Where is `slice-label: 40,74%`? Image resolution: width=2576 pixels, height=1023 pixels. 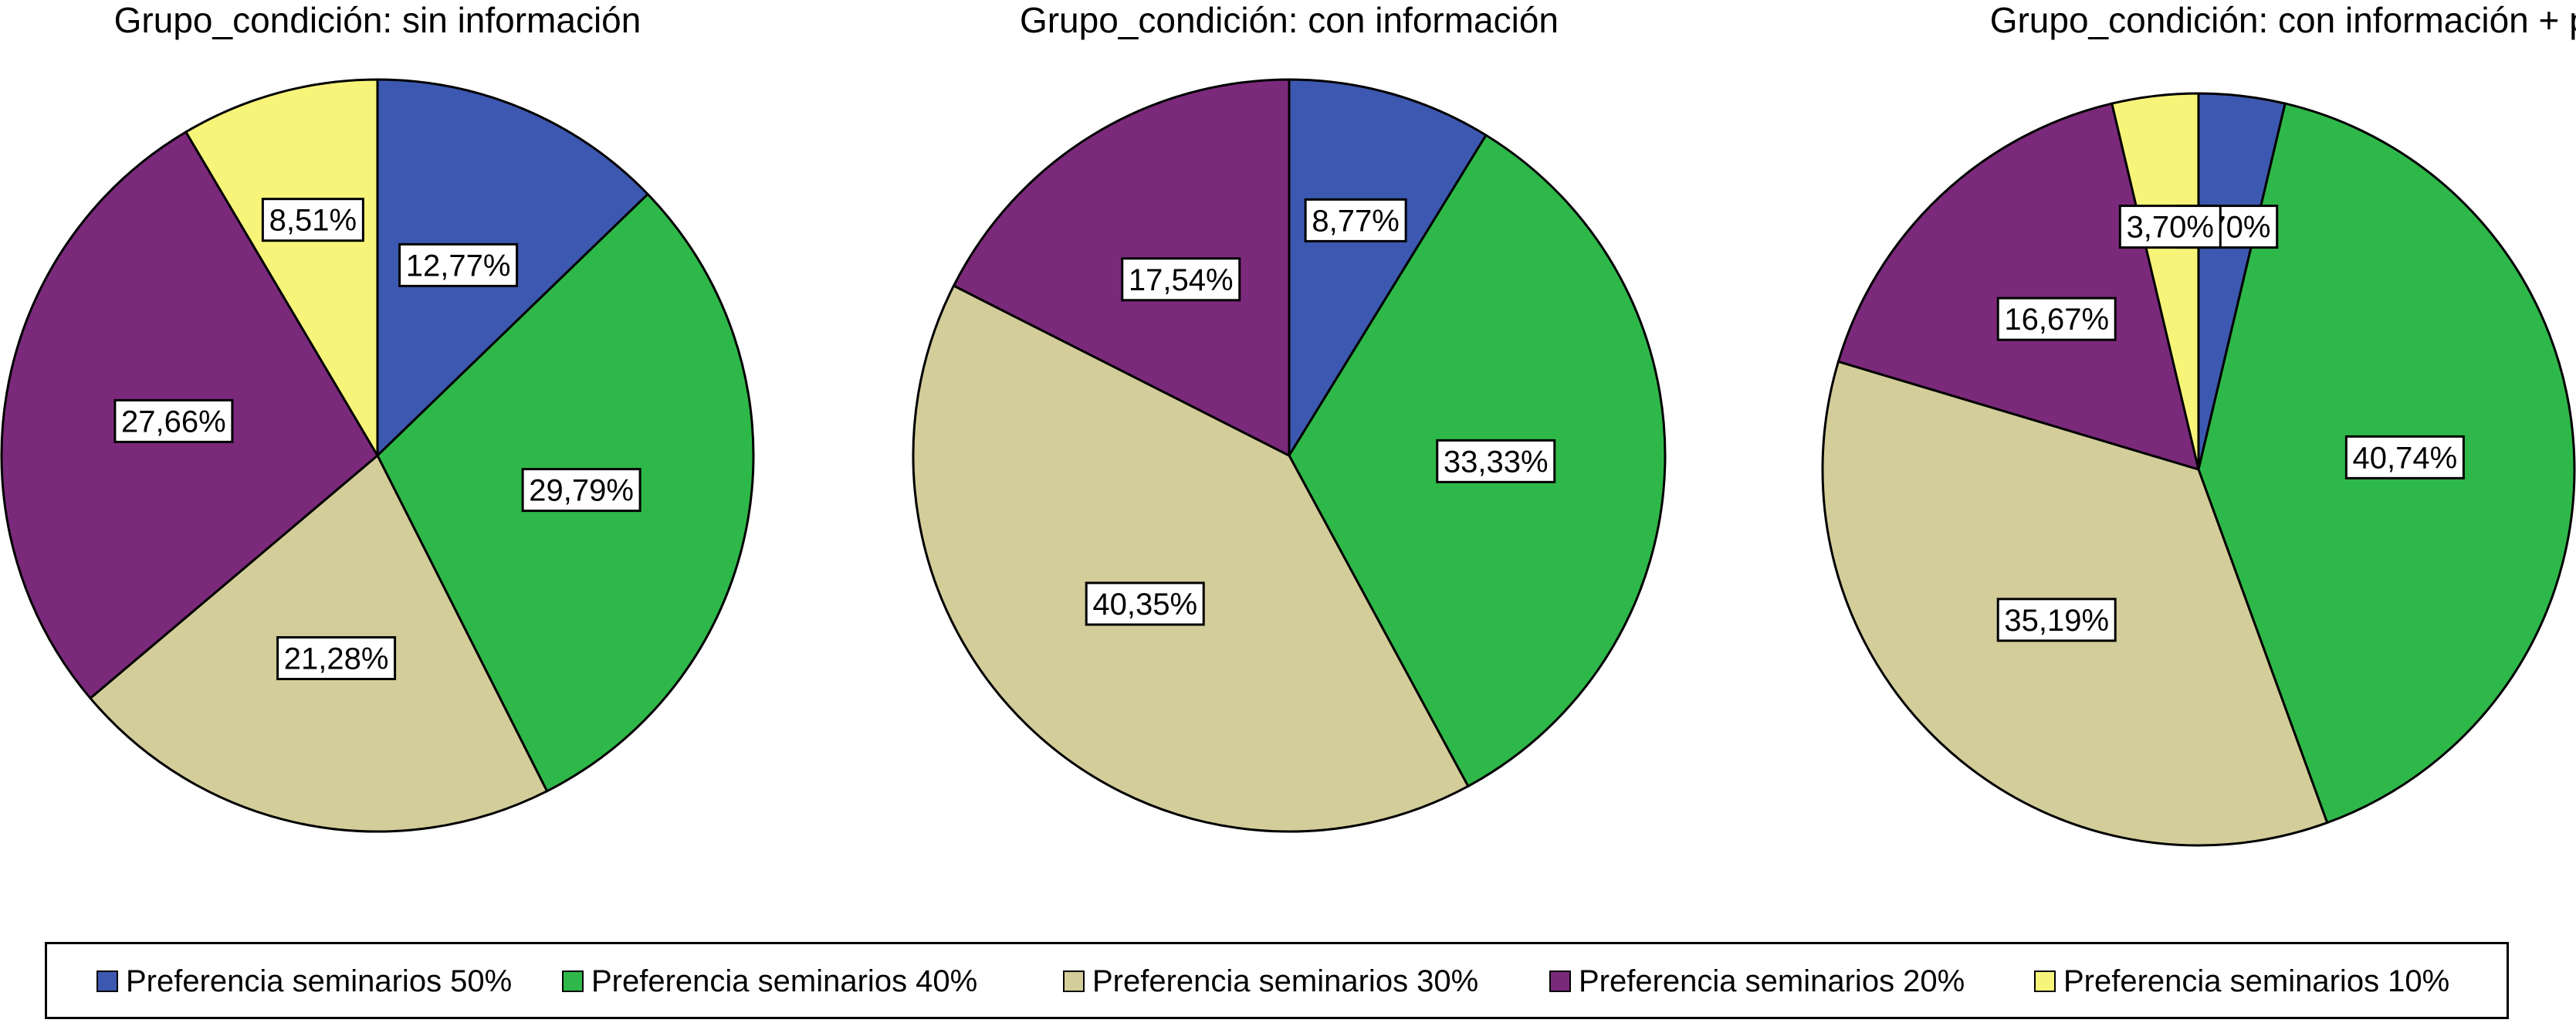
slice-label: 40,74% is located at coordinates (2405, 458).